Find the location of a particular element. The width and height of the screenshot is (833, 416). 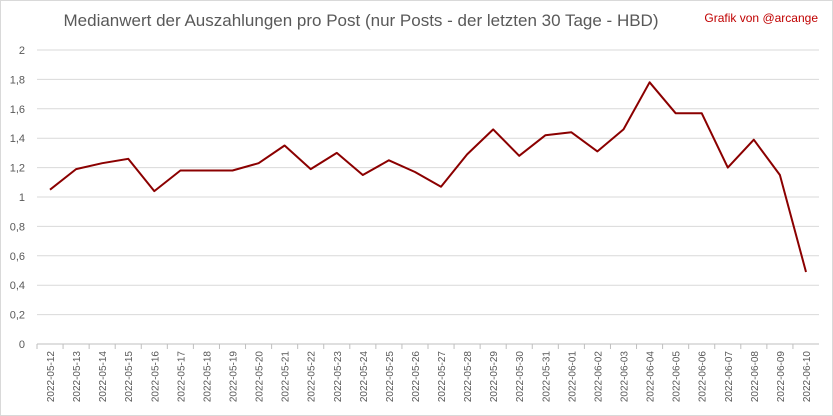

y-tick-label: 0 is located at coordinates (22, 345).